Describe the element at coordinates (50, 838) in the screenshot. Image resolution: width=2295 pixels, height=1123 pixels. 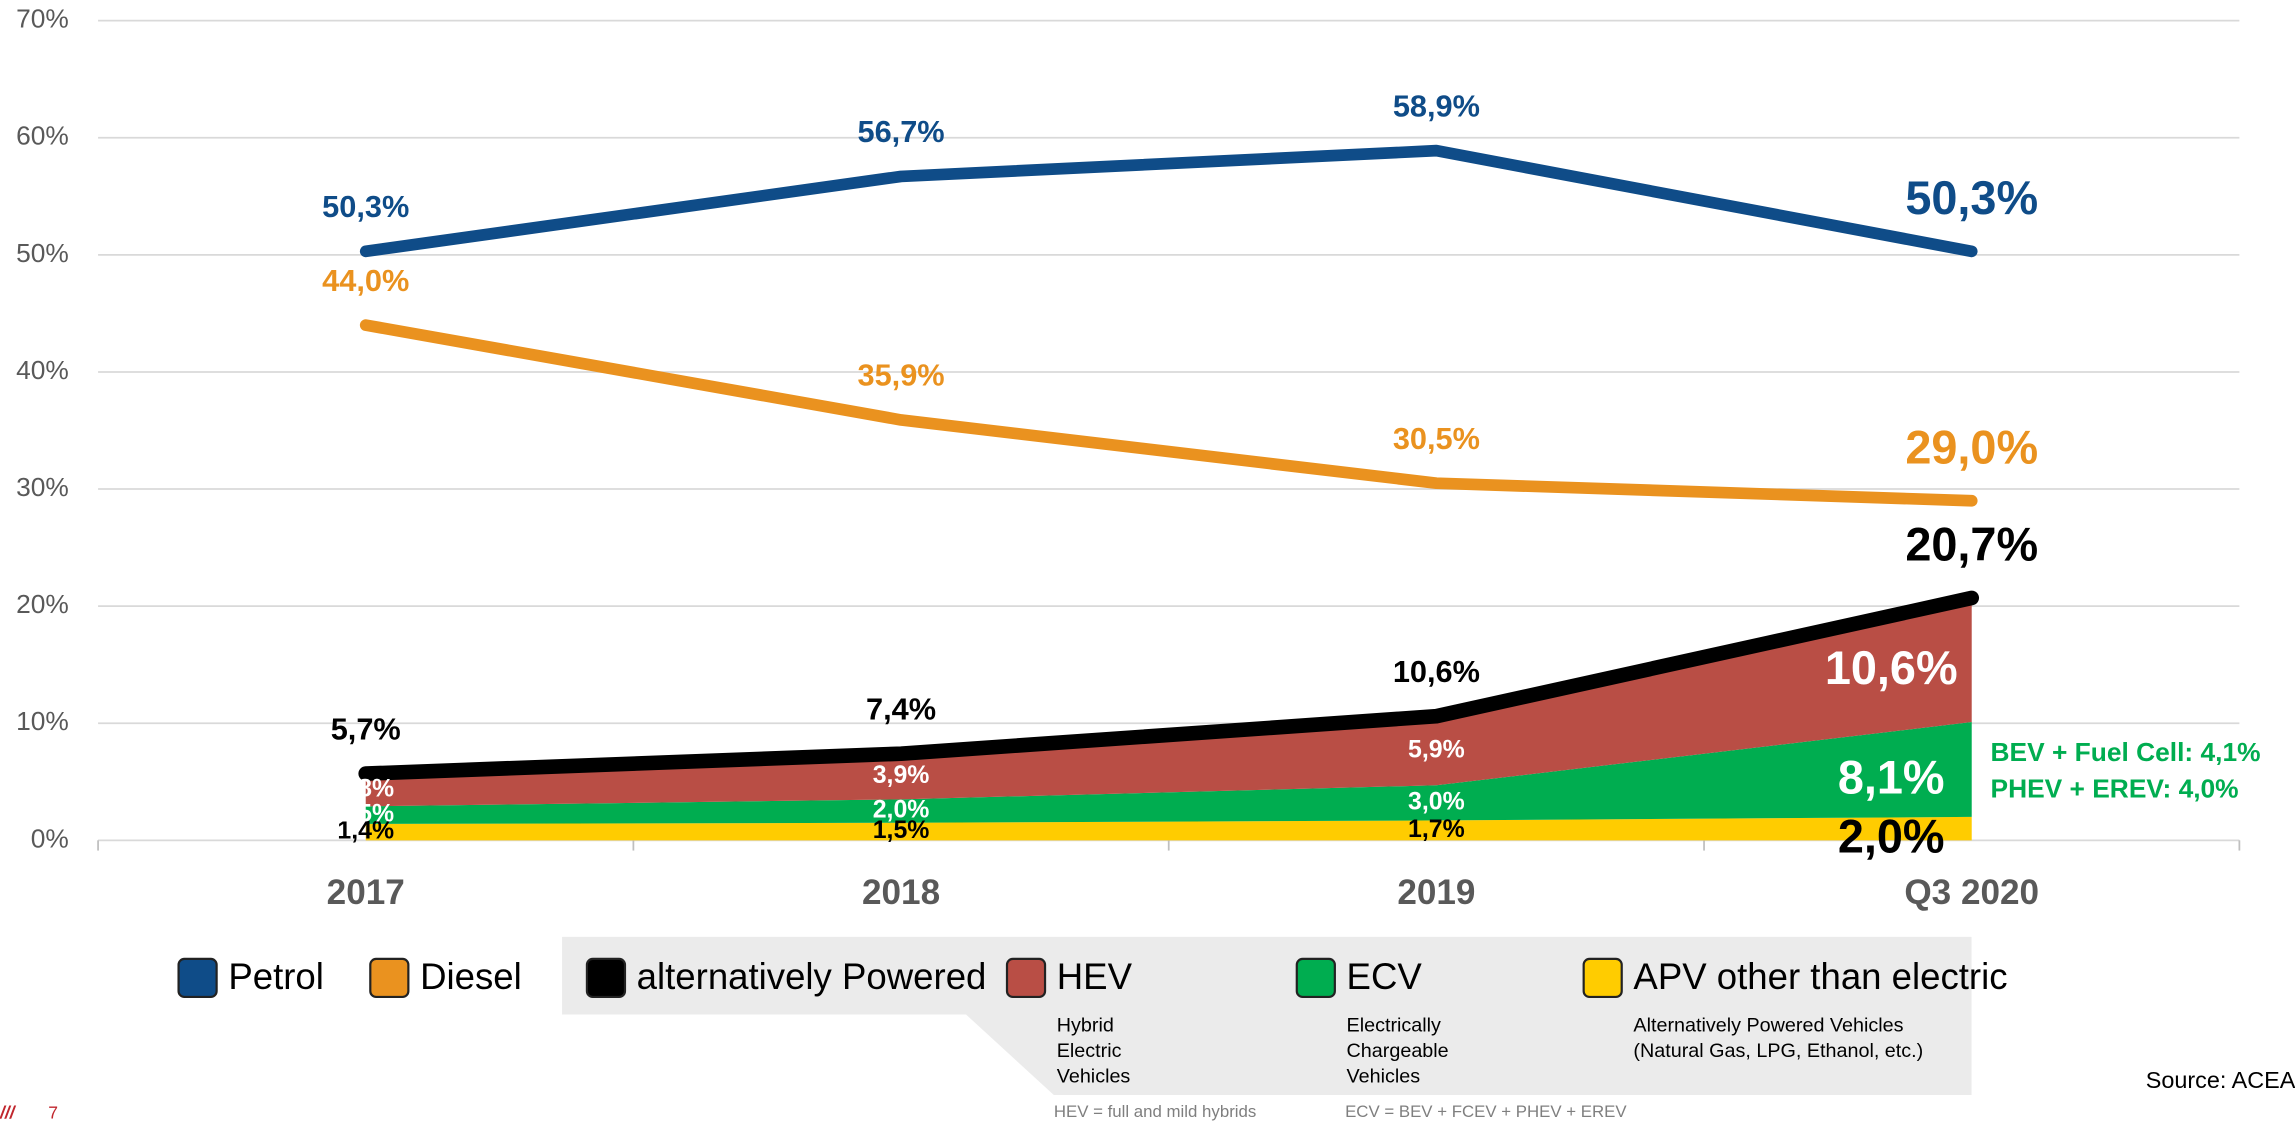
I see `y-tick-label: 0%` at that location.